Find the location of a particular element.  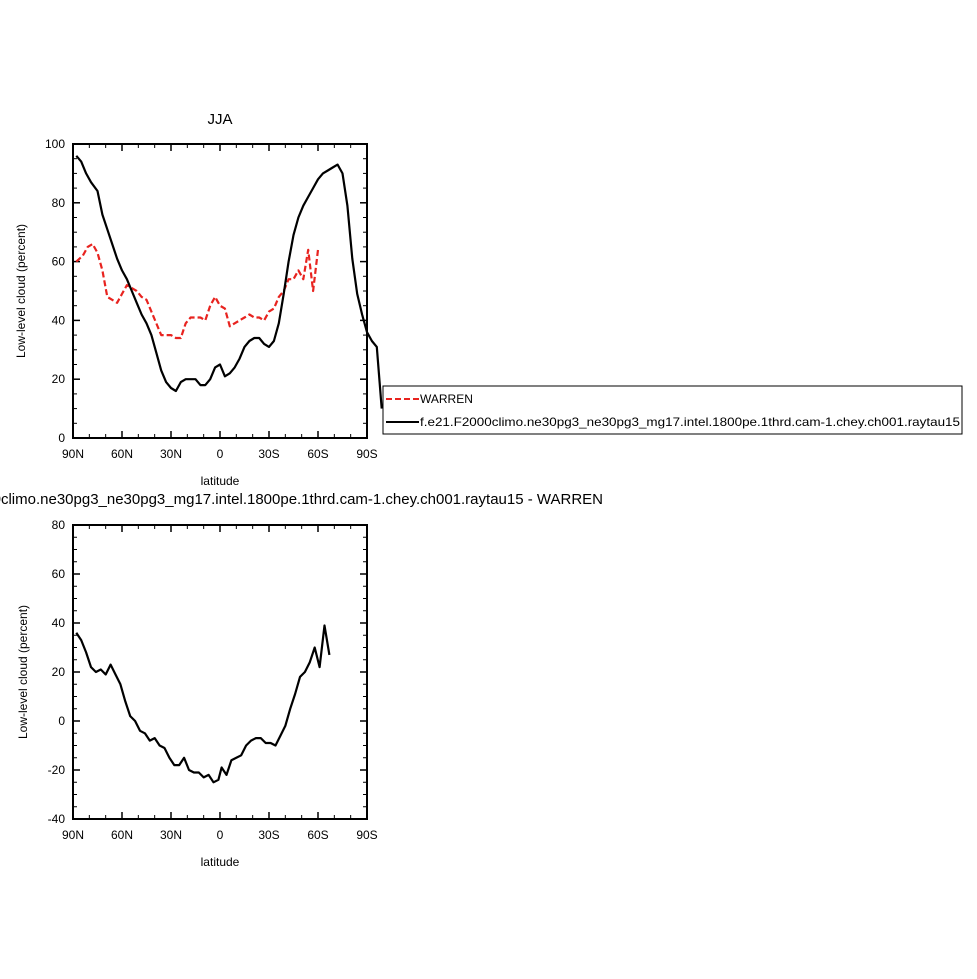

top-lines is located at coordinates (229, 282).